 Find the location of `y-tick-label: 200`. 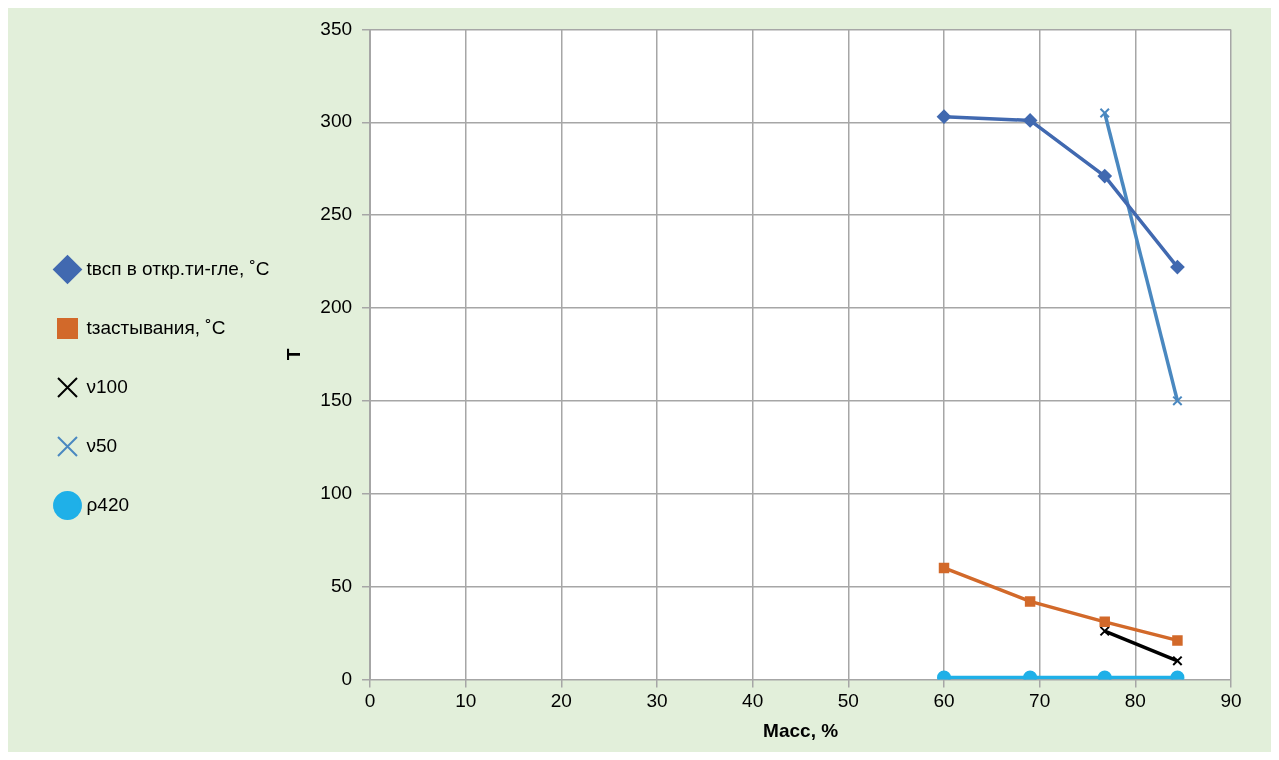

y-tick-label: 200 is located at coordinates (336, 307).